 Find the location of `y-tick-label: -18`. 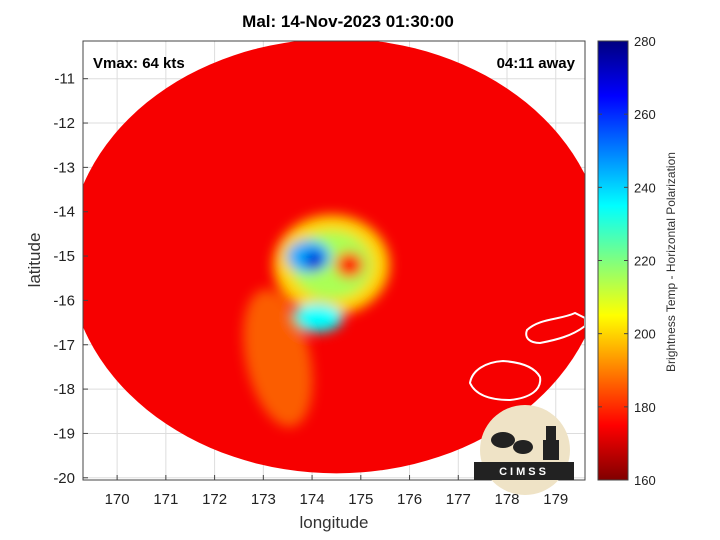

y-tick-label: -18 is located at coordinates (64, 389).